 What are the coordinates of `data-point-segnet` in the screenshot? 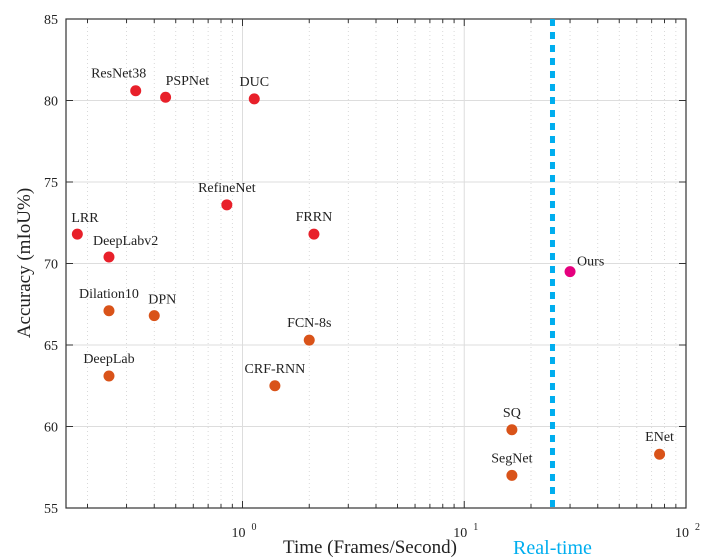 It's located at (512, 475).